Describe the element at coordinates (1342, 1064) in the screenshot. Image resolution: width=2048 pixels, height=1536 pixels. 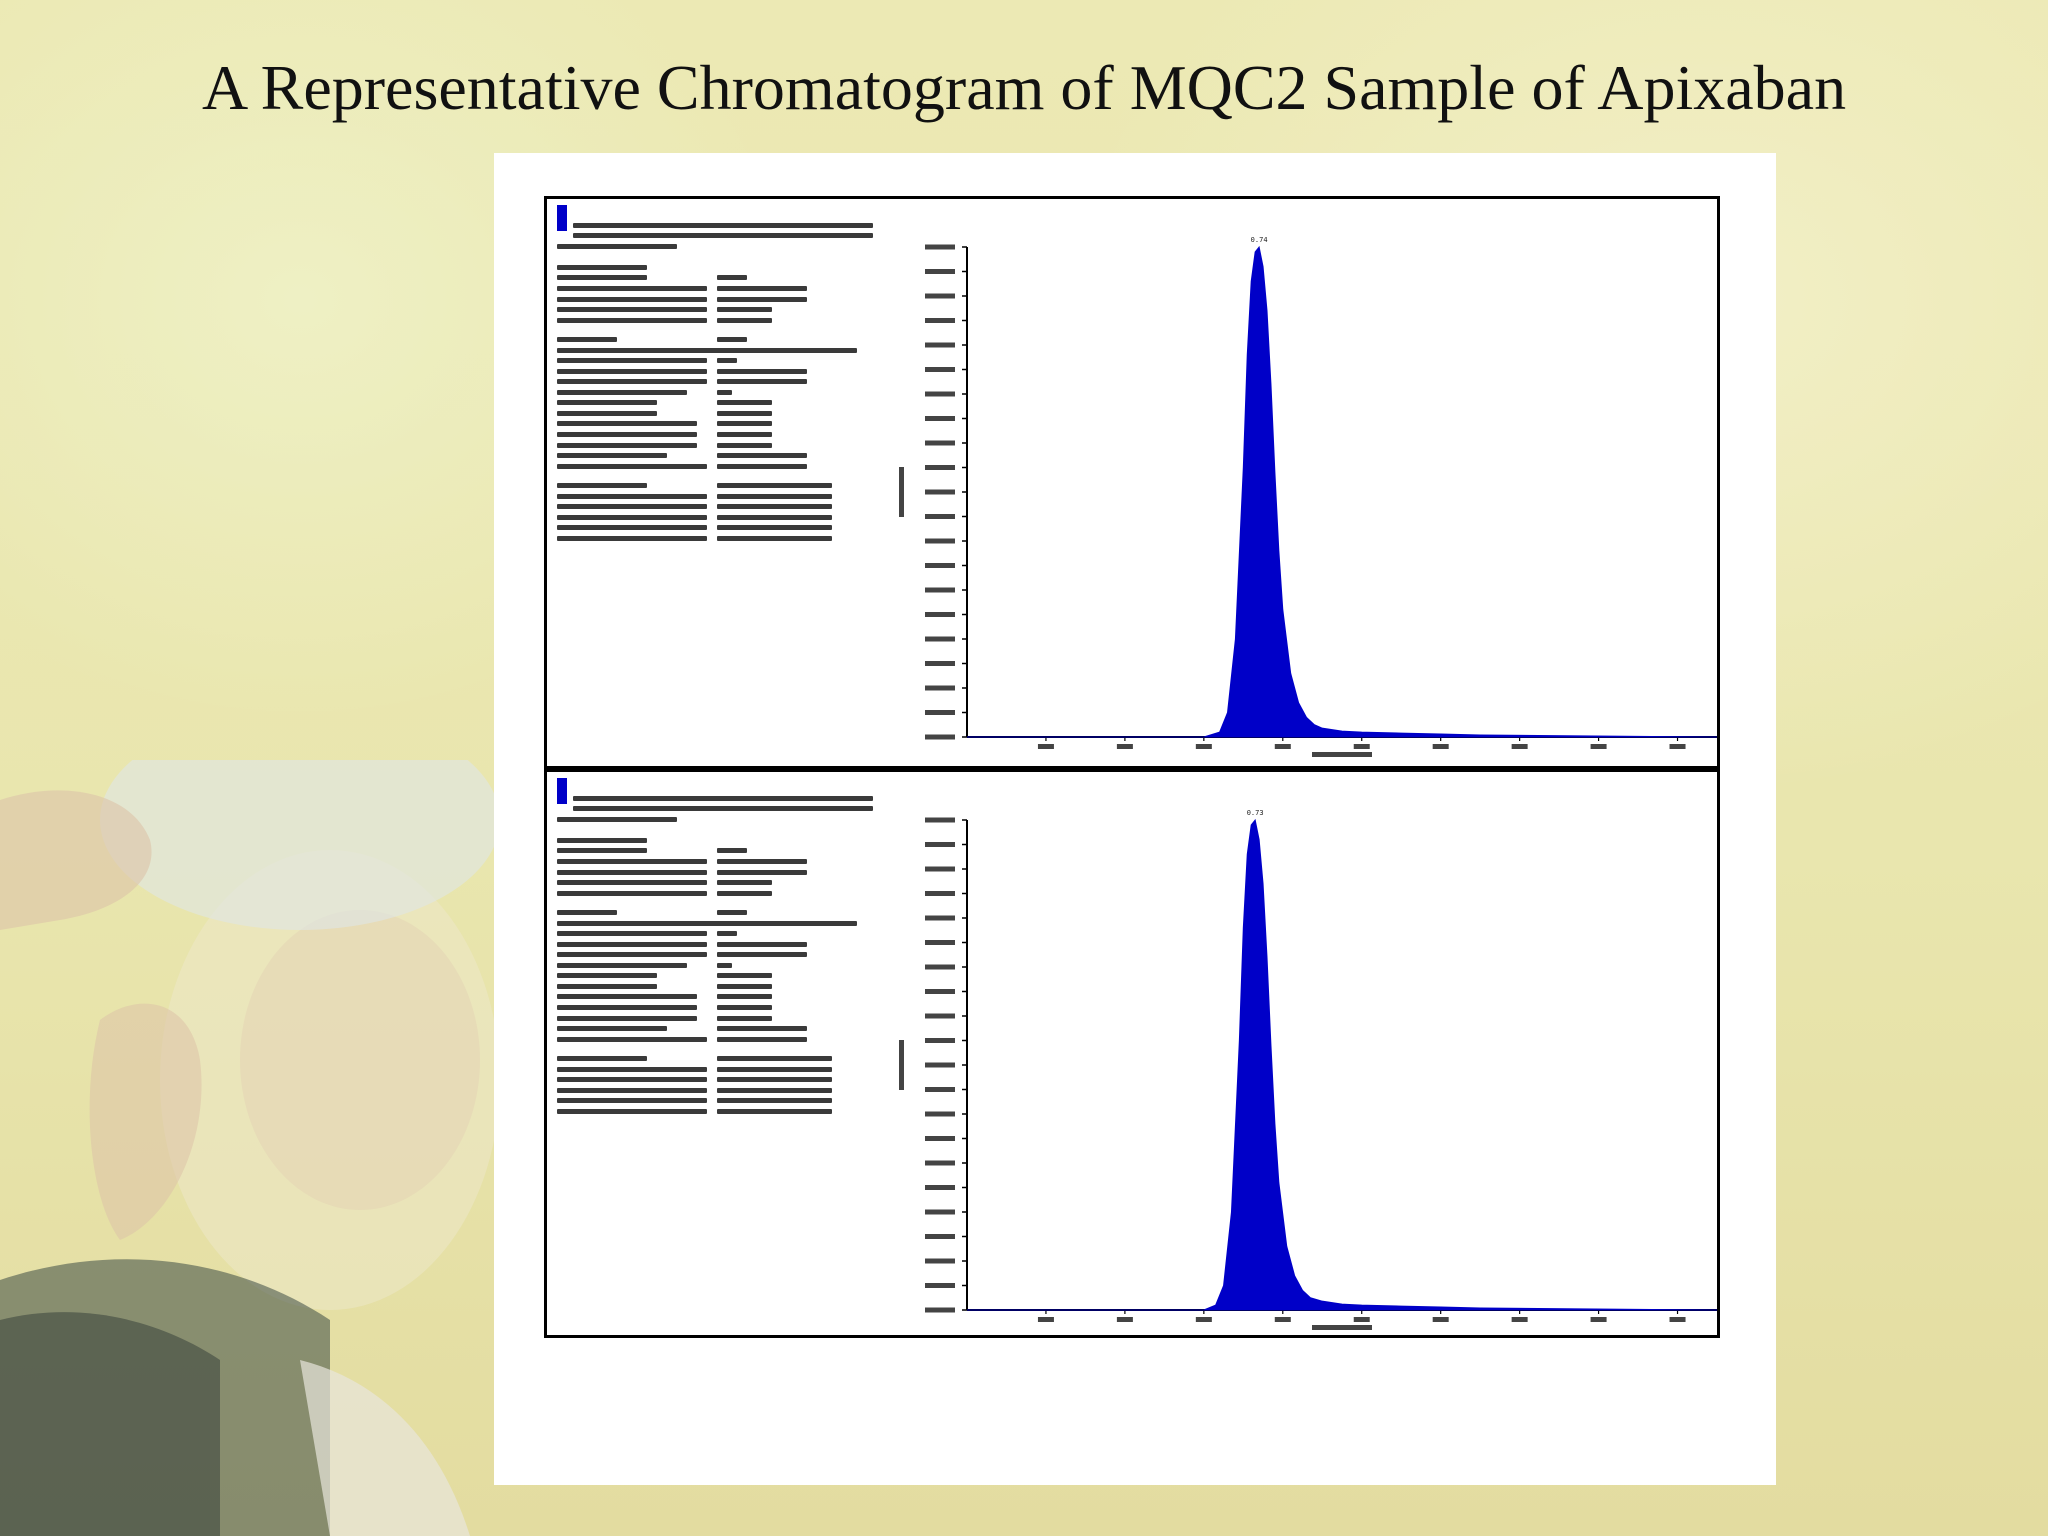
I see `peak-area` at that location.